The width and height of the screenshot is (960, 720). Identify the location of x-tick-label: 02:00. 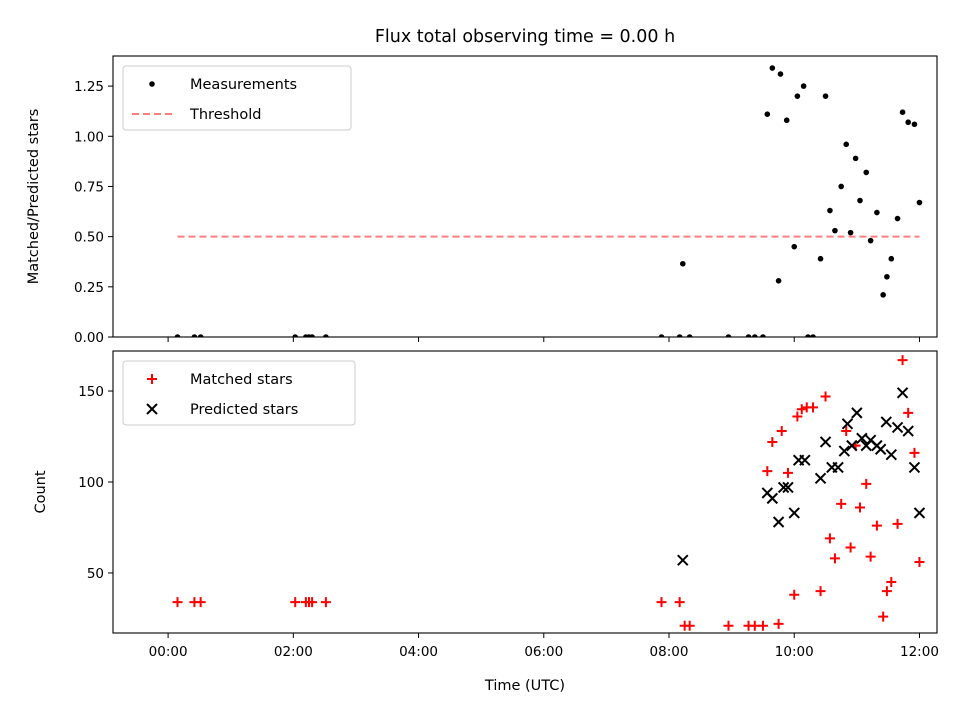
(293, 652).